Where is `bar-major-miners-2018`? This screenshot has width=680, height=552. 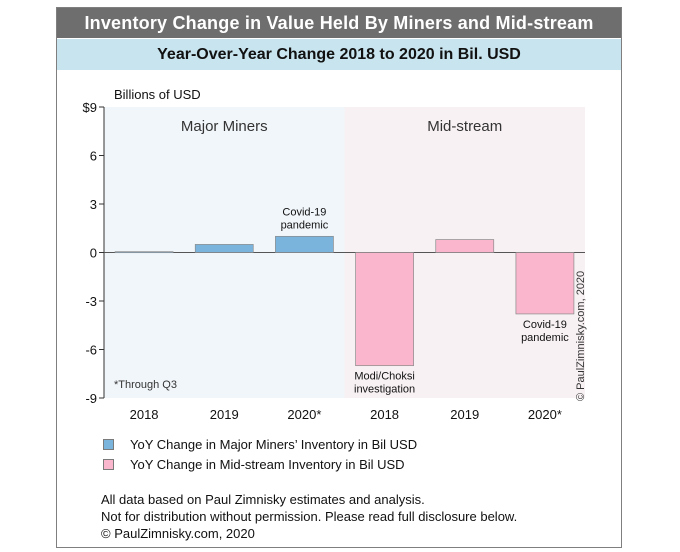
bar-major-miners-2018 is located at coordinates (144, 252).